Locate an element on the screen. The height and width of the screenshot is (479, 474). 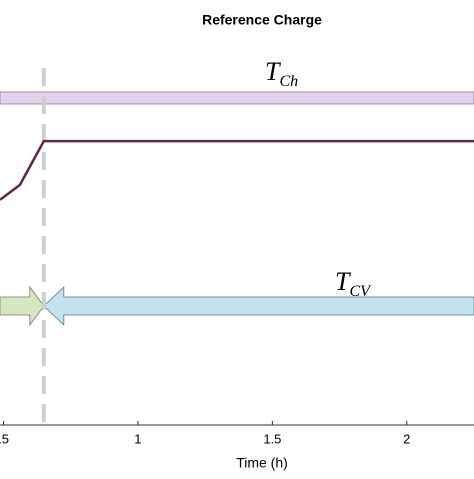
x-axis-label: Time (h) is located at coordinates (262, 463).